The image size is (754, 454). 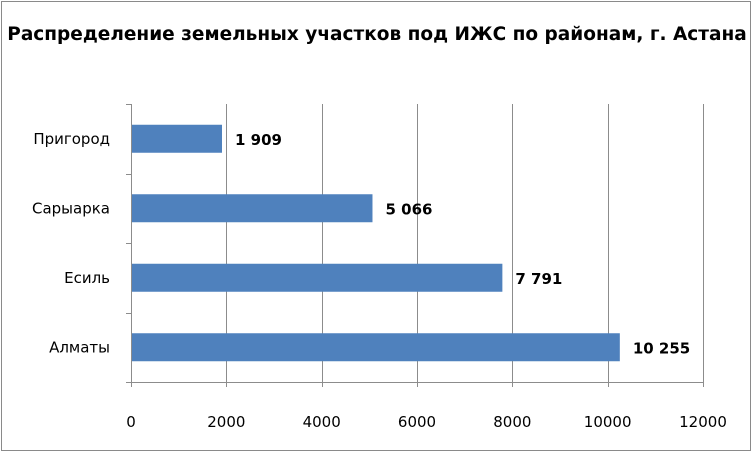 What do you see at coordinates (417, 422) in the screenshot?
I see `x-tick-label: 6000` at bounding box center [417, 422].